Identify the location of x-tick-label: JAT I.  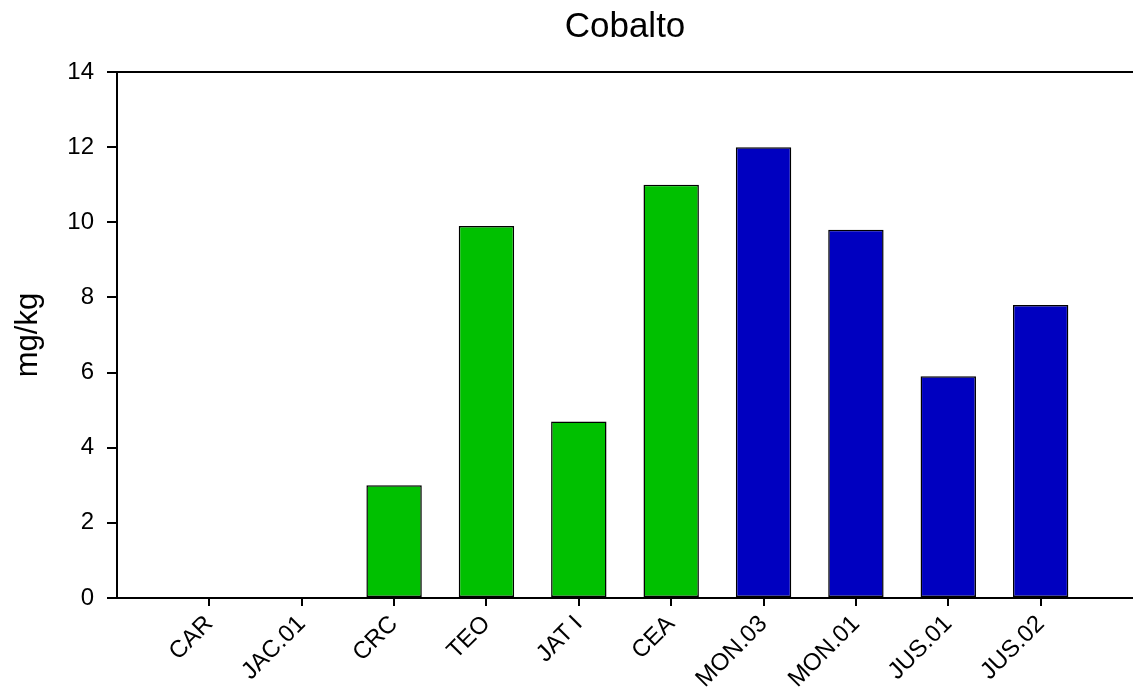
(558, 638).